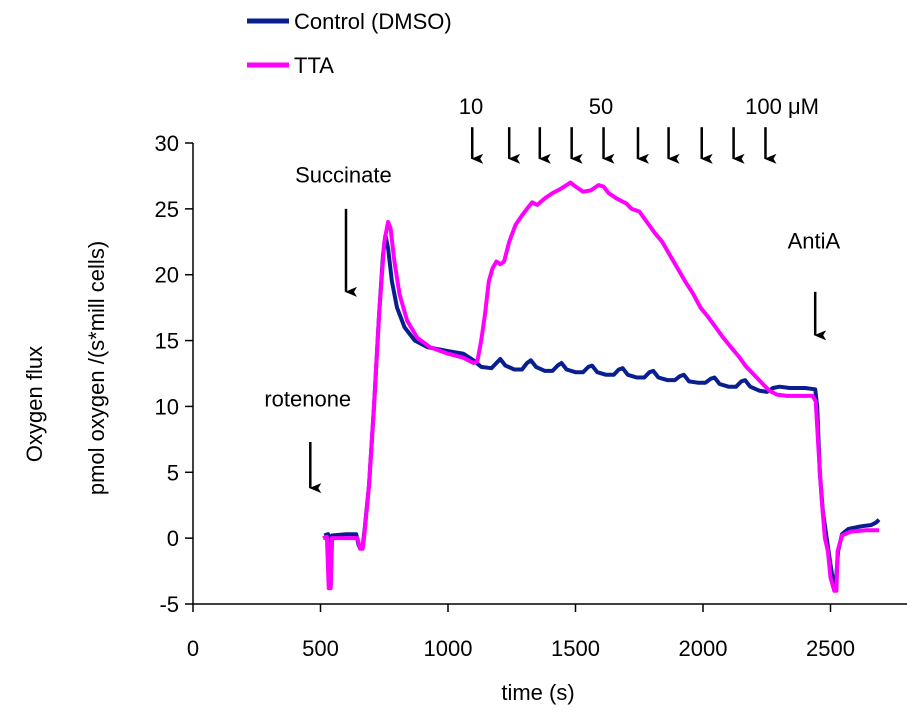 The width and height of the screenshot is (907, 723). I want to click on x-tick-label: 1000, so click(448, 648).